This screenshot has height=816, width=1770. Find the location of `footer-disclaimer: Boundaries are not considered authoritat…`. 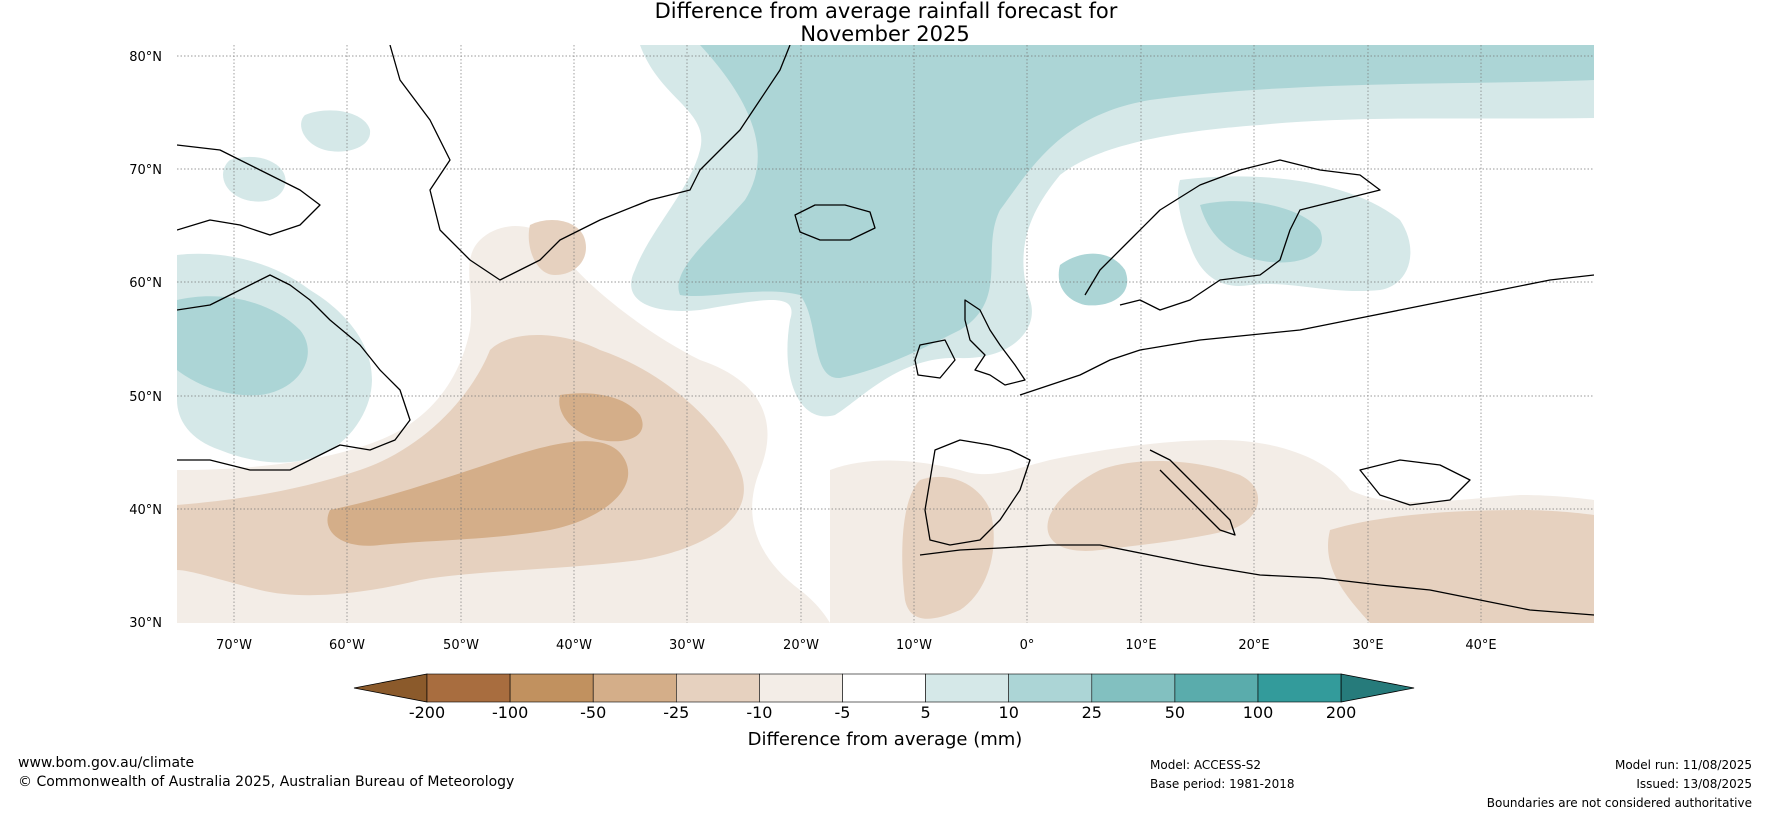

footer-disclaimer: Boundaries are not considered authoritat… is located at coordinates (1619, 803).